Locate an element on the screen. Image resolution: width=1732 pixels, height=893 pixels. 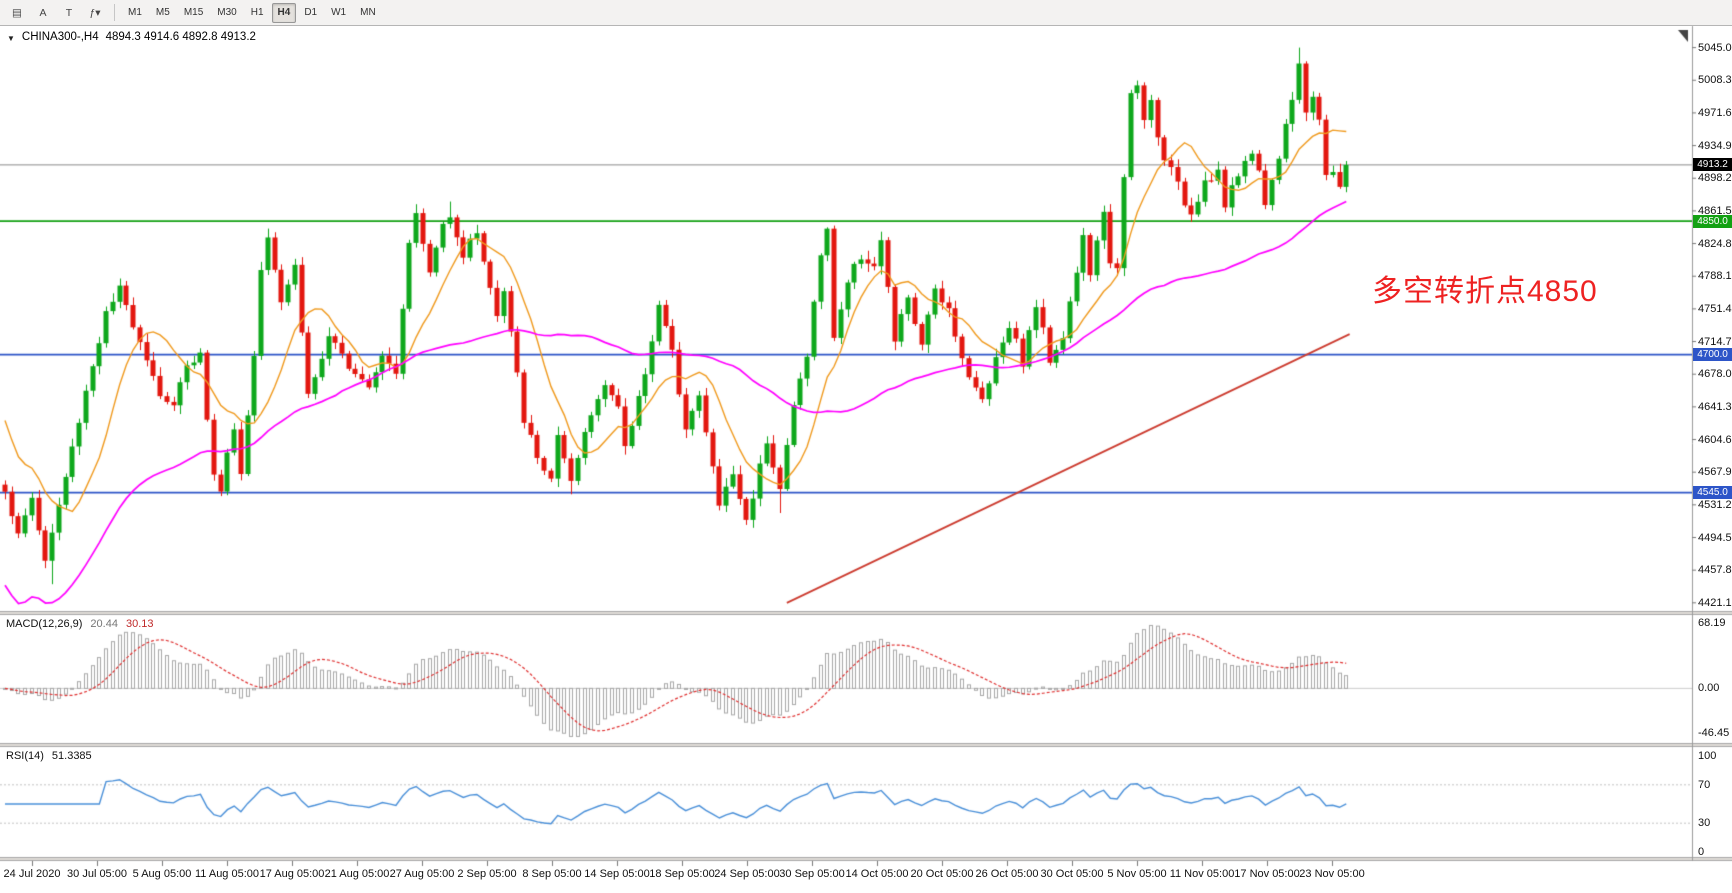
time-axis-label: 5 Nov 05:00 is located at coordinates (1137, 874).